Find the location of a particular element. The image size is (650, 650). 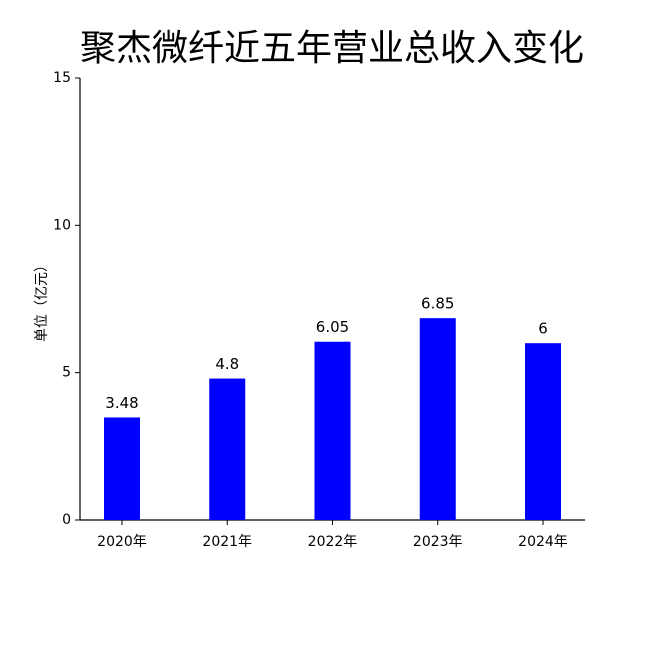

x-tick-label: 2022年 is located at coordinates (333, 542).